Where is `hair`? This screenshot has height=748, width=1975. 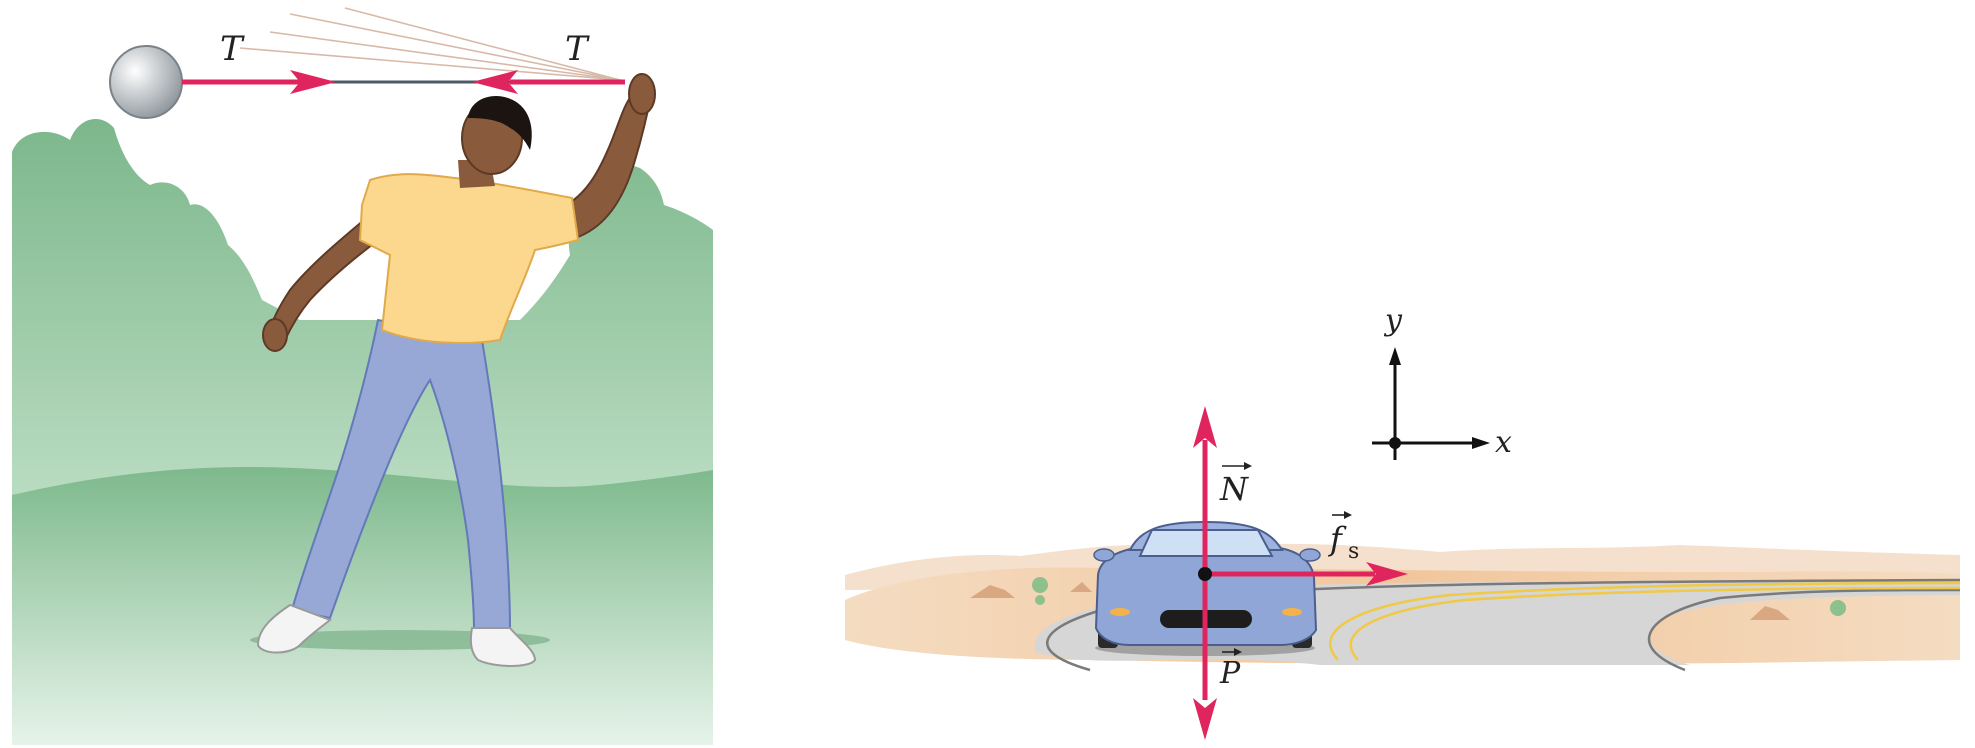 hair is located at coordinates (500, 123).